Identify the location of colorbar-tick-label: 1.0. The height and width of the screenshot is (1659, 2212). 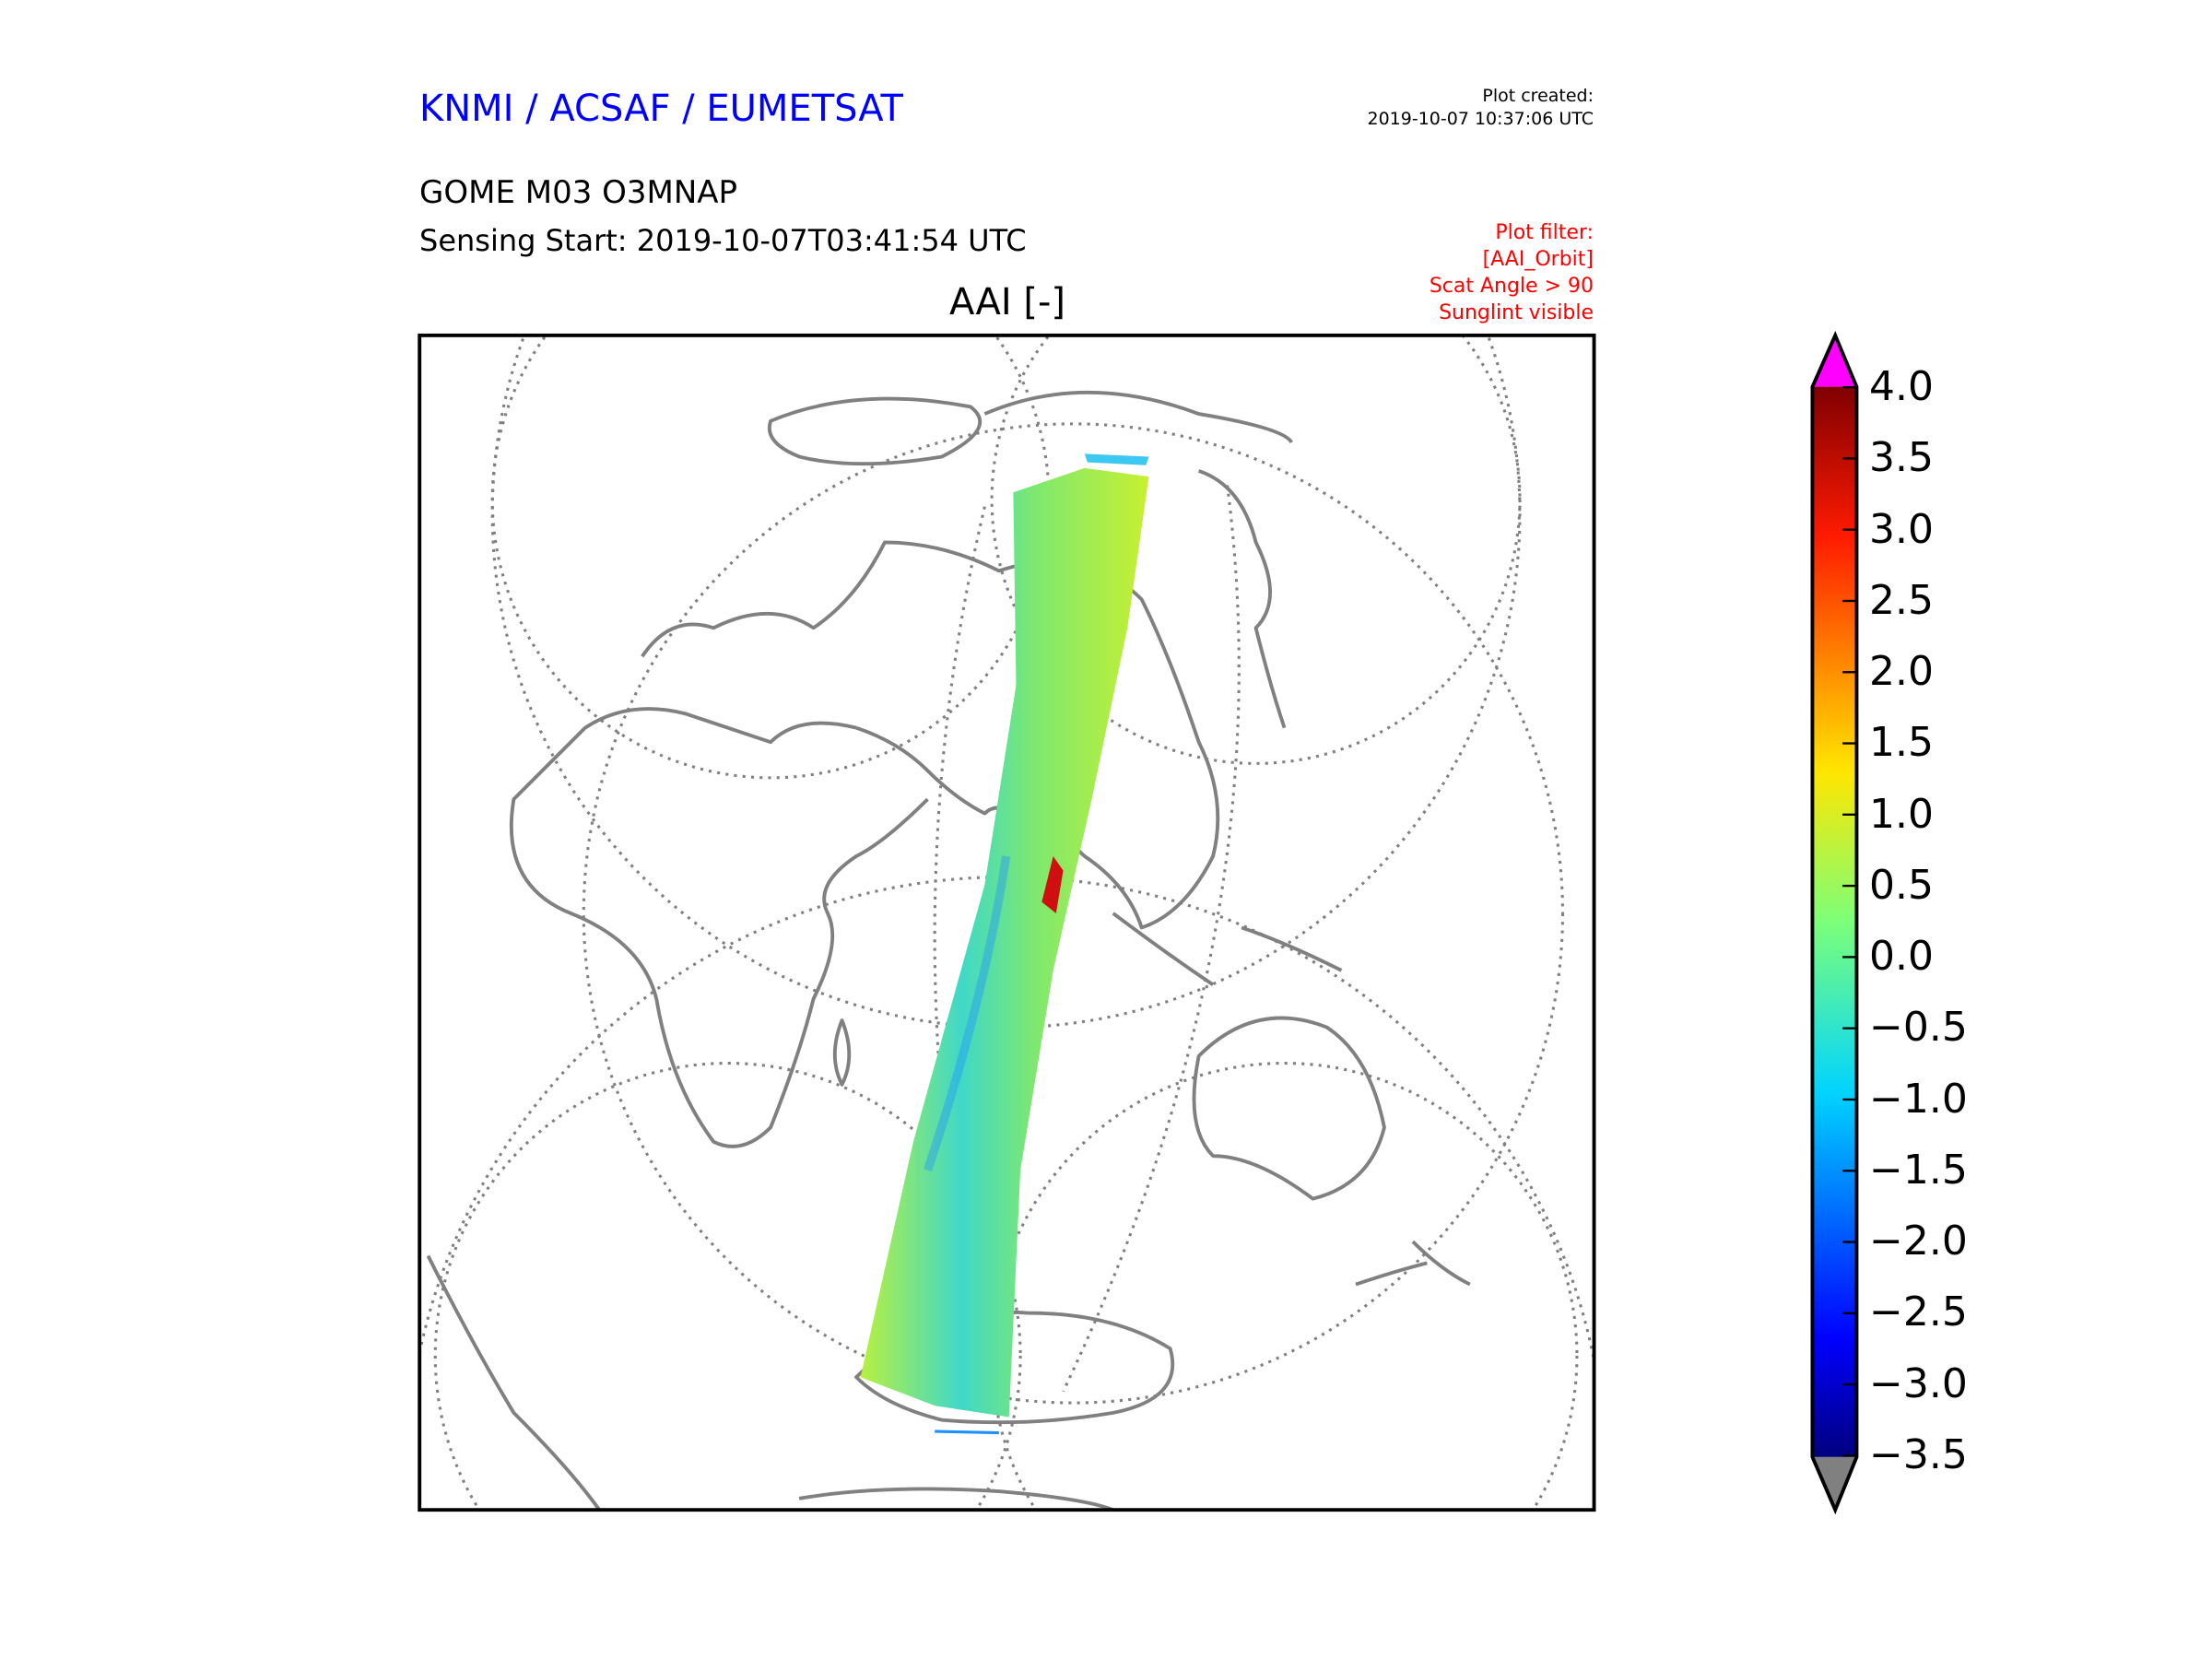
(1901, 814).